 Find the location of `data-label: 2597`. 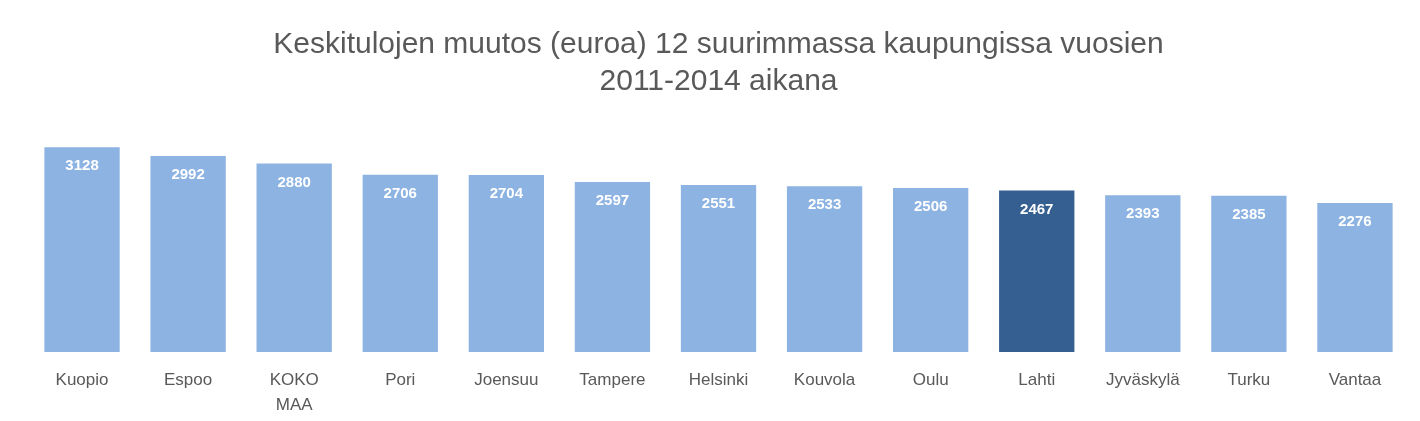

data-label: 2597 is located at coordinates (612, 200).